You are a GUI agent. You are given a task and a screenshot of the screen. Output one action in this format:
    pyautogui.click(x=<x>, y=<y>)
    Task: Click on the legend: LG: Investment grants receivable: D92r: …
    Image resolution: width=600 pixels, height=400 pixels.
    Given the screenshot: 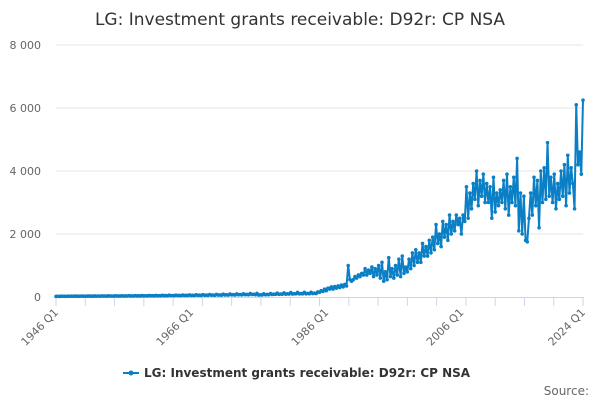 What is the action you would take?
    pyautogui.click(x=297, y=373)
    